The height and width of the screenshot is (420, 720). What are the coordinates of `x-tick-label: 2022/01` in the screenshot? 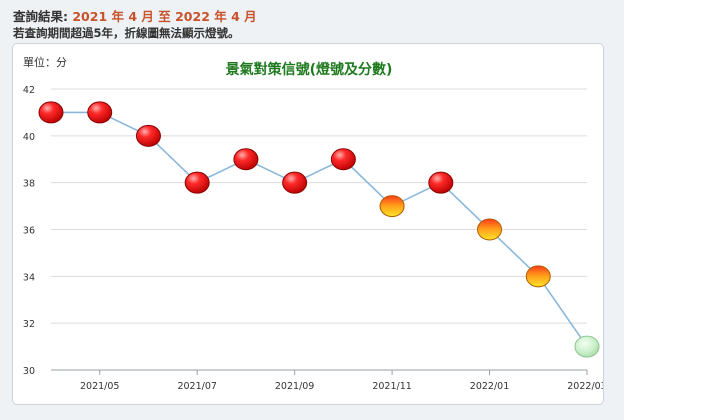 It's located at (489, 386).